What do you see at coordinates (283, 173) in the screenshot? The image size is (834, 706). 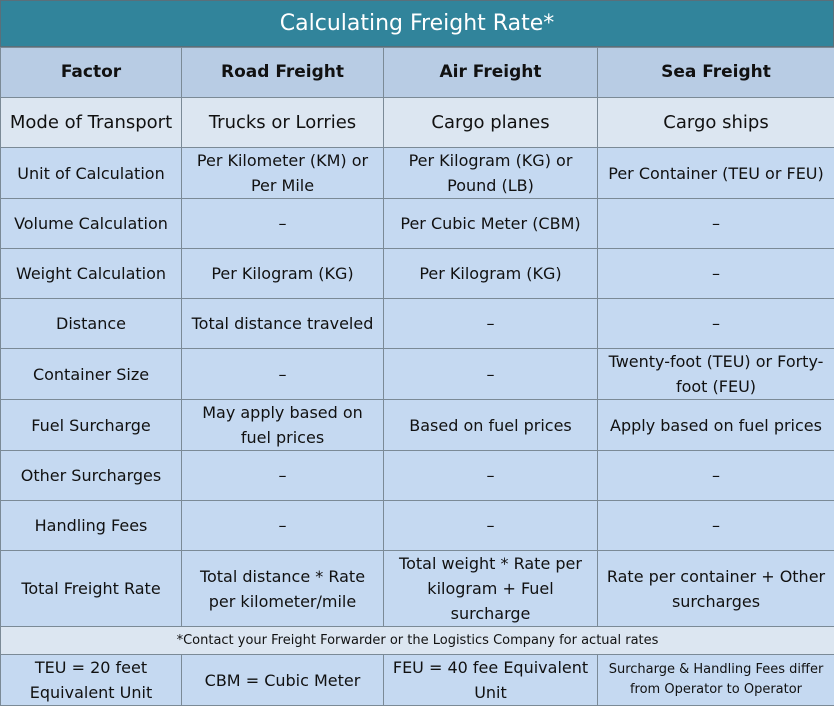 I see `road-cell: Per Kilometer (KM) or Per Mile` at bounding box center [283, 173].